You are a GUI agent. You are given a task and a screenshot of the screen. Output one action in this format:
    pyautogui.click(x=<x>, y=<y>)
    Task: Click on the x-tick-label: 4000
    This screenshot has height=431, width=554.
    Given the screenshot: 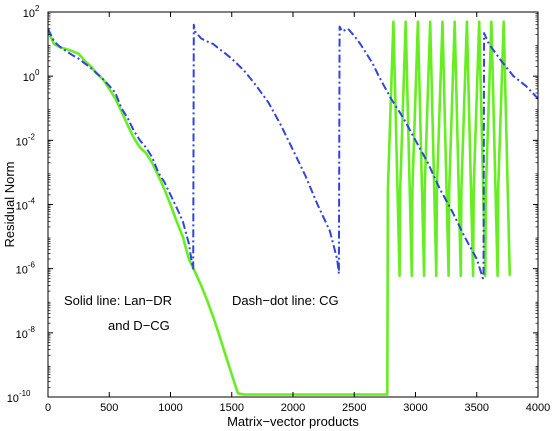 What is the action you would take?
    pyautogui.click(x=538, y=408)
    